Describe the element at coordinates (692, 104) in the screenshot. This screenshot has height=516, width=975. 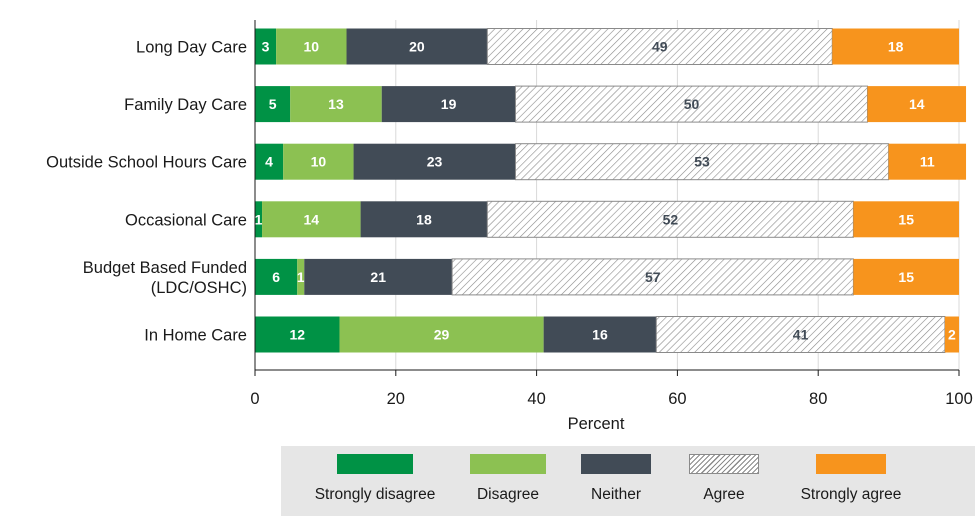
I see `bar-value-label: 50` at that location.